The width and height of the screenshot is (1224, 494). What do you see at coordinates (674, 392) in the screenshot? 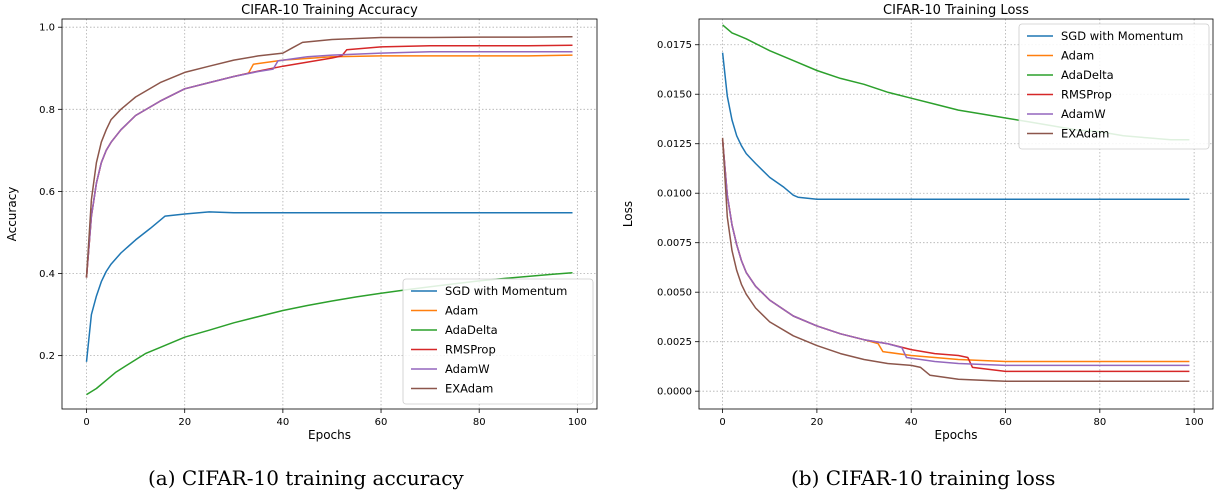
I see `y-tick-label: 0.0000` at bounding box center [674, 392].